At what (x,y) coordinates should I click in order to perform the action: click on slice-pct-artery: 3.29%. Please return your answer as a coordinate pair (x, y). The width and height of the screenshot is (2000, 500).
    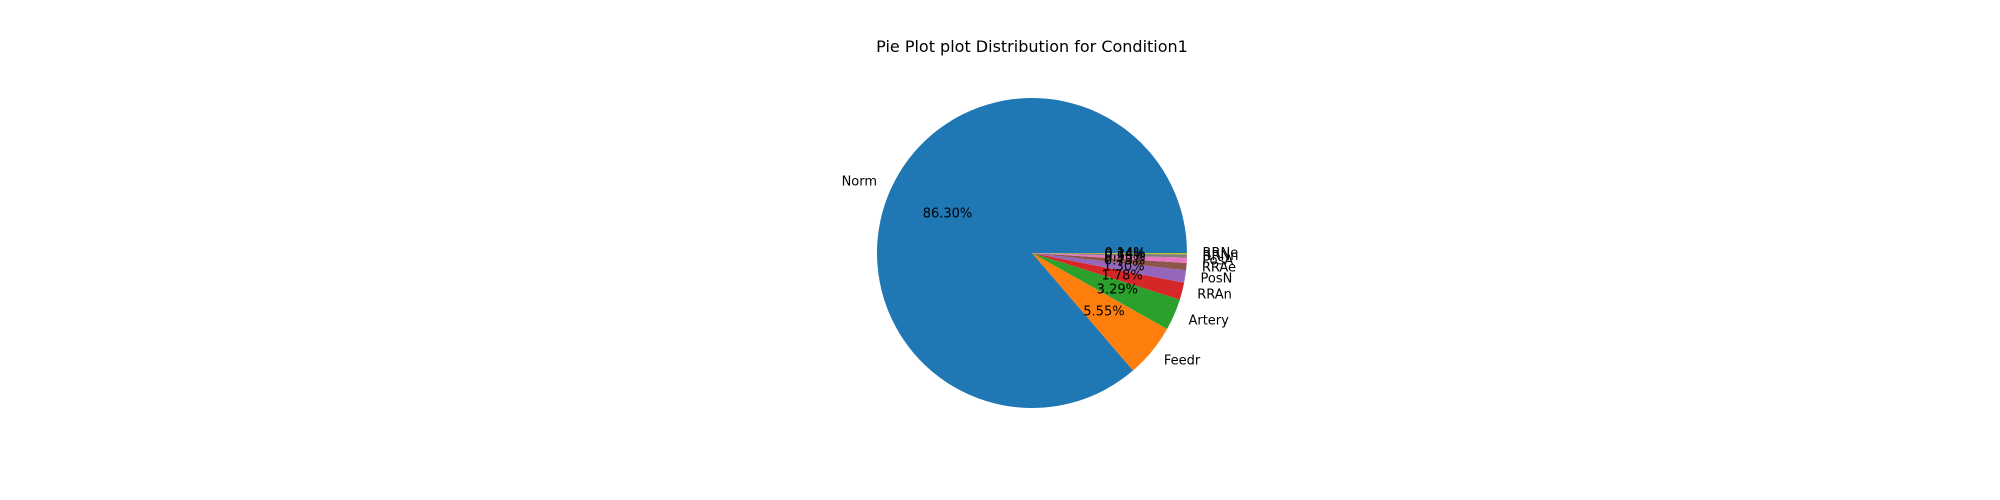
    Looking at the image, I should click on (1117, 289).